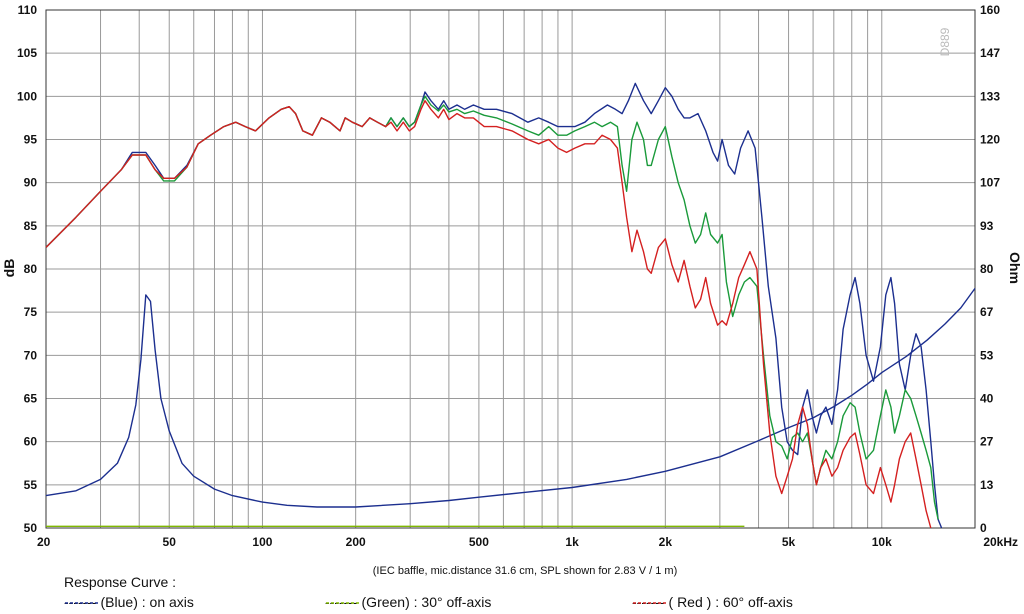 The height and width of the screenshot is (614, 1024). What do you see at coordinates (356, 542) in the screenshot?
I see `x-tick-label: 200` at bounding box center [356, 542].